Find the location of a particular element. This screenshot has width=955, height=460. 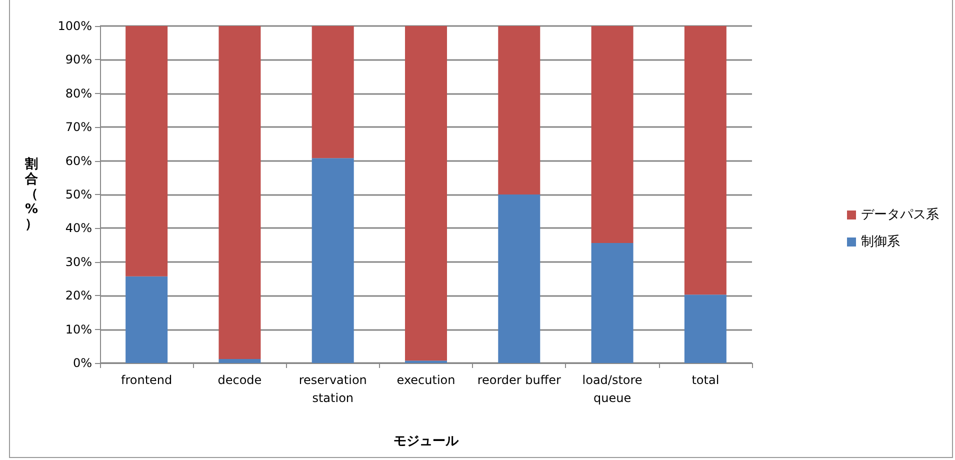

y-tick-label: 60% is located at coordinates (78, 161).